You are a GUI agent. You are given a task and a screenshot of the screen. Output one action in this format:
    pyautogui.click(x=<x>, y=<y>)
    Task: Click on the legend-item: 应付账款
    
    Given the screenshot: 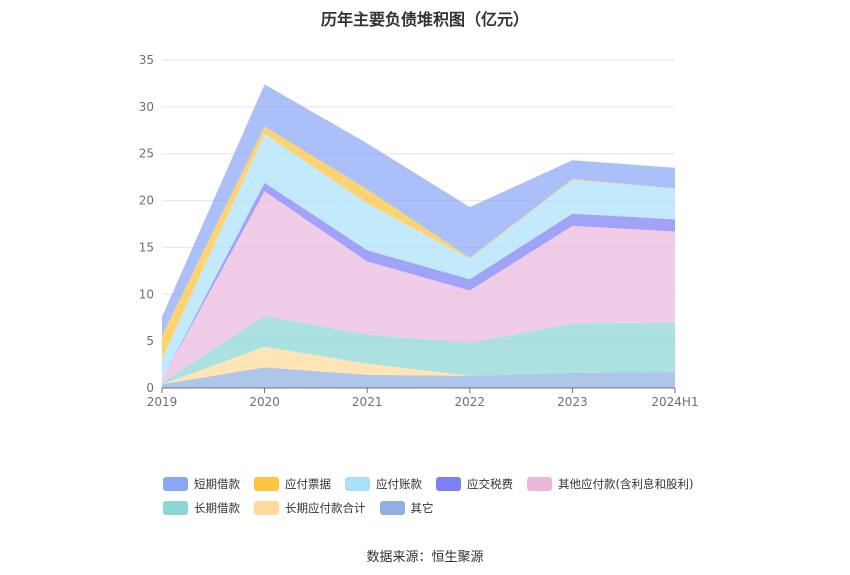 What is the action you would take?
    pyautogui.click(x=383, y=484)
    